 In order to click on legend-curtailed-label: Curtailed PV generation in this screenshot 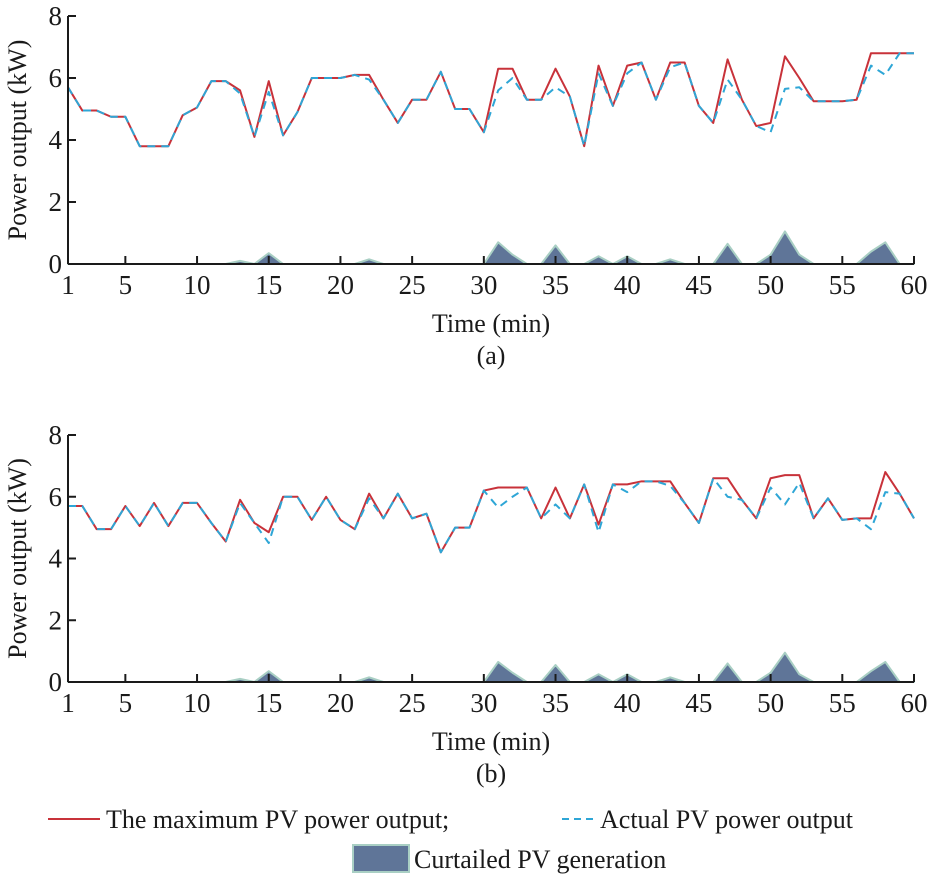, I will do `click(540, 859)`.